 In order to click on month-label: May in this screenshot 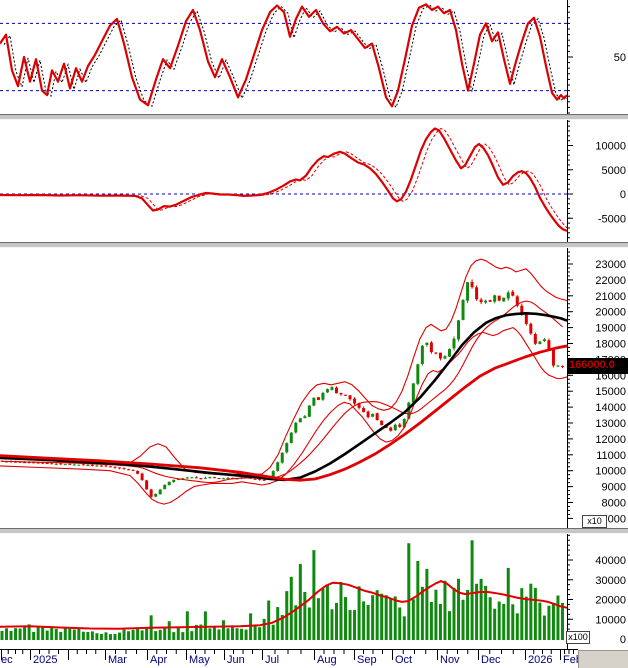, I will do `click(199, 660)`.